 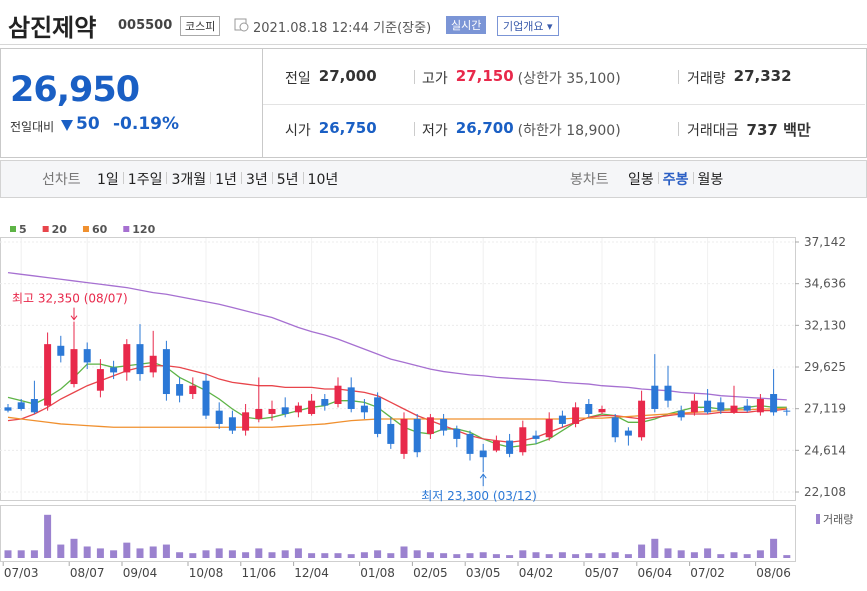 What do you see at coordinates (707, 573) in the screenshot?
I see `x-tick-label: 07/02` at bounding box center [707, 573].